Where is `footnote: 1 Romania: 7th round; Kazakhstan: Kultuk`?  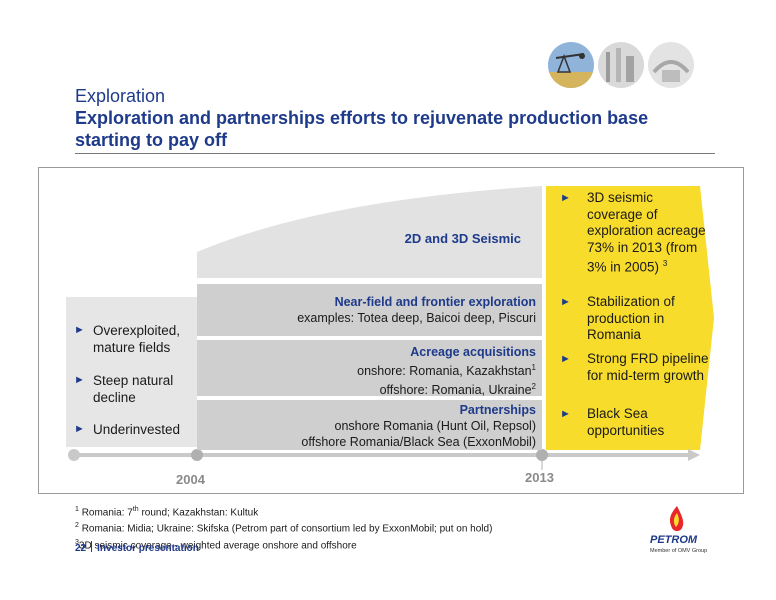
footnote: 1 Romania: 7th round; Kazakhstan: Kultuk is located at coordinates (167, 512).